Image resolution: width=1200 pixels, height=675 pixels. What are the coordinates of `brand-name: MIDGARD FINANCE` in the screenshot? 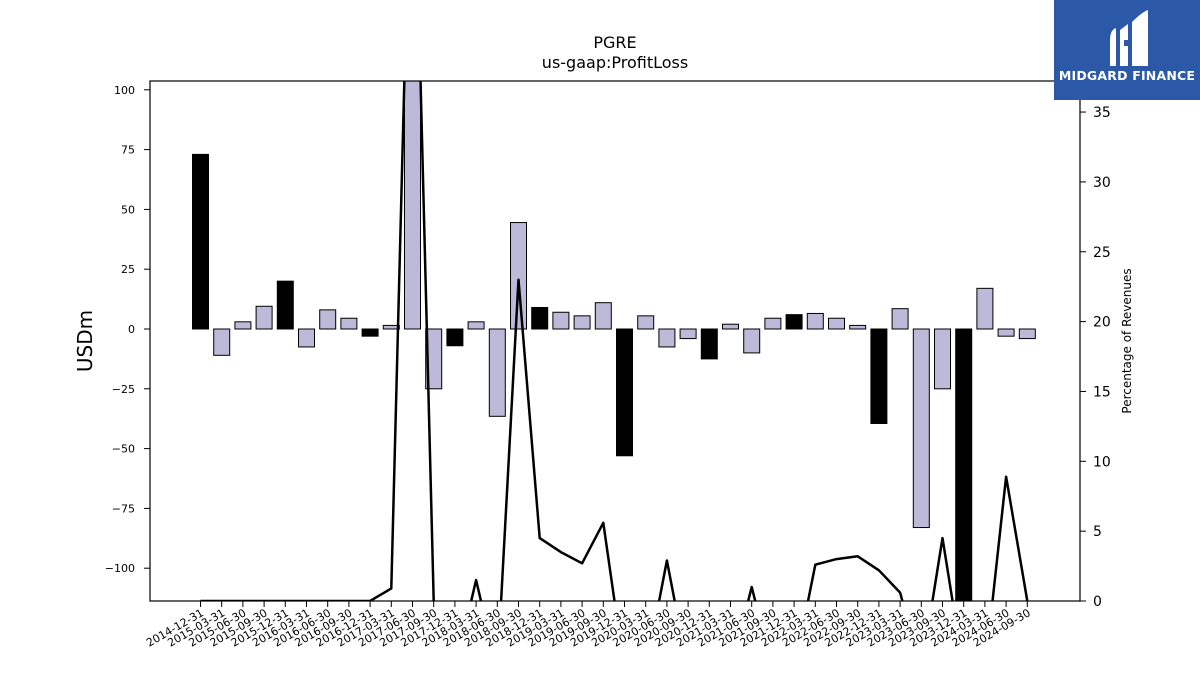 It's located at (1127, 75).